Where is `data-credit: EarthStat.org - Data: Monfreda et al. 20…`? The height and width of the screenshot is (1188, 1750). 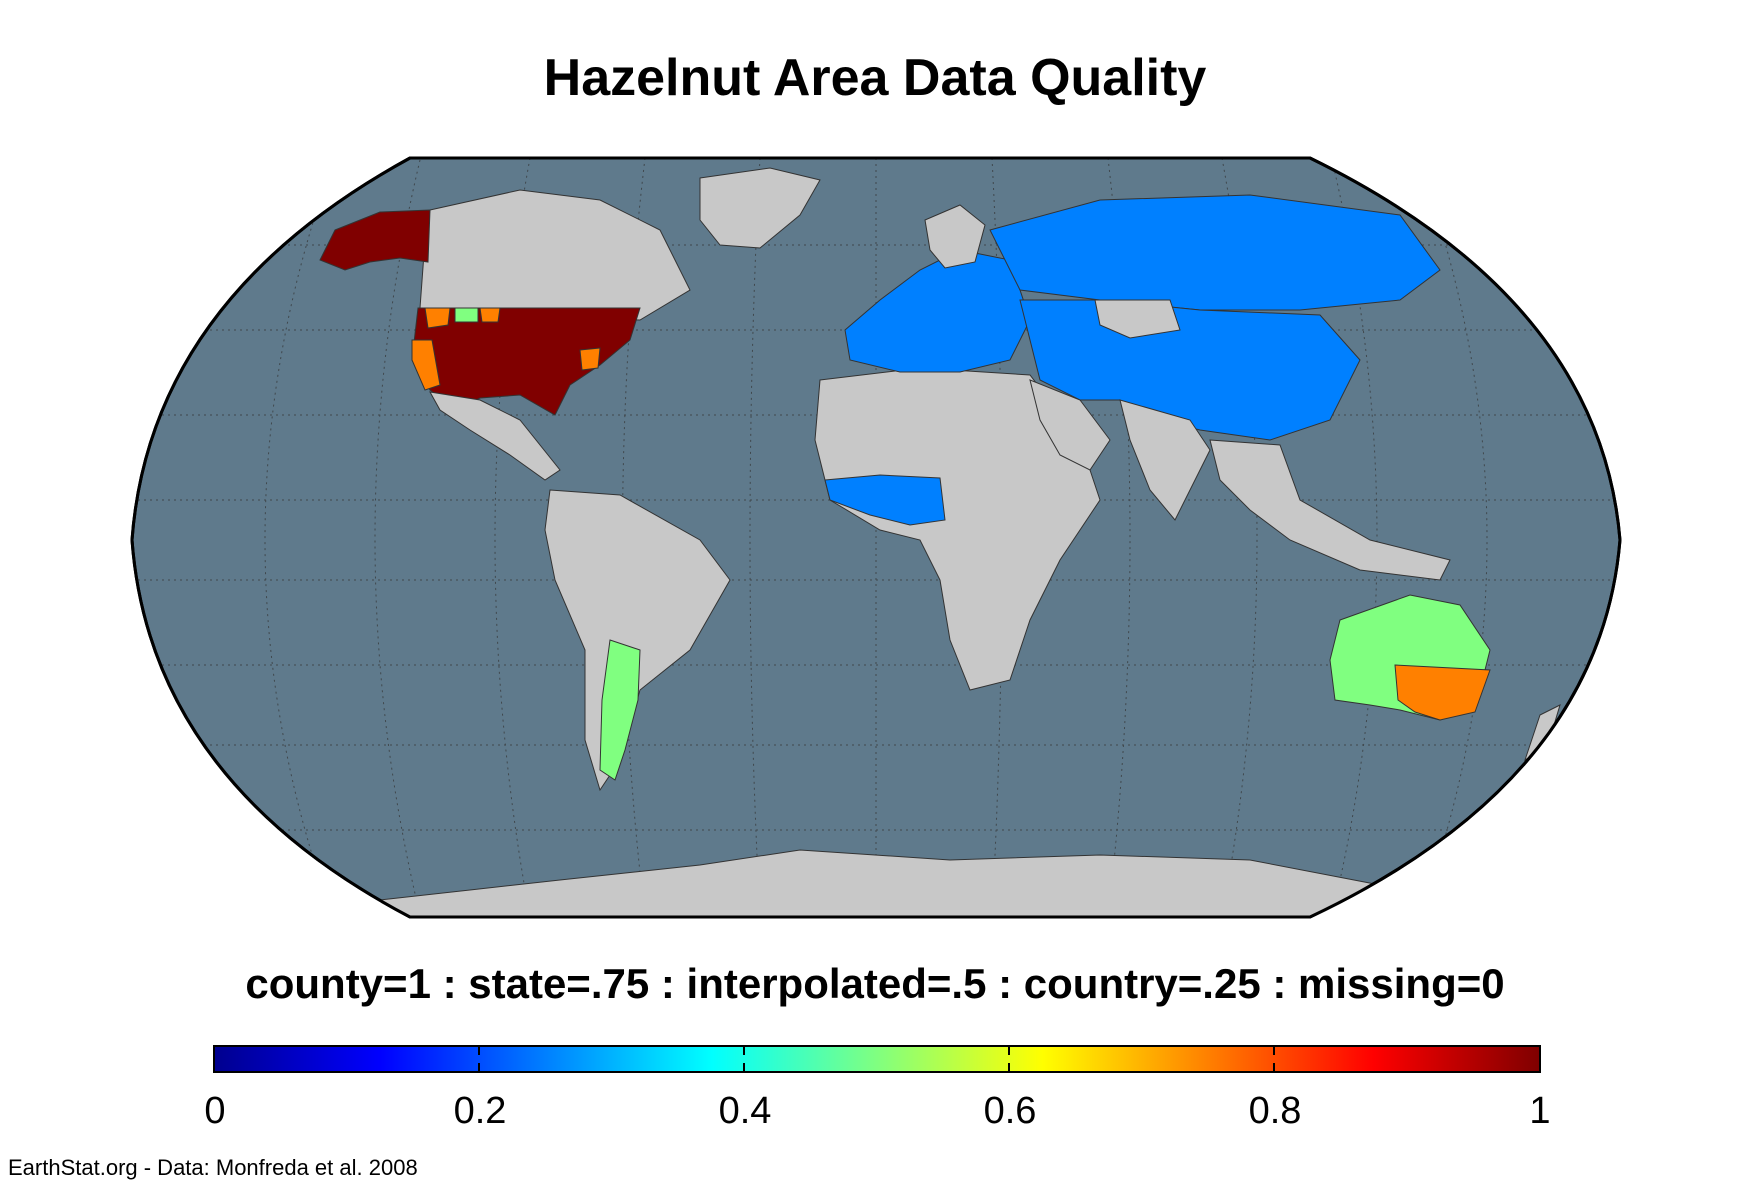 data-credit: EarthStat.org - Data: Monfreda et al. 20… is located at coordinates (213, 1167).